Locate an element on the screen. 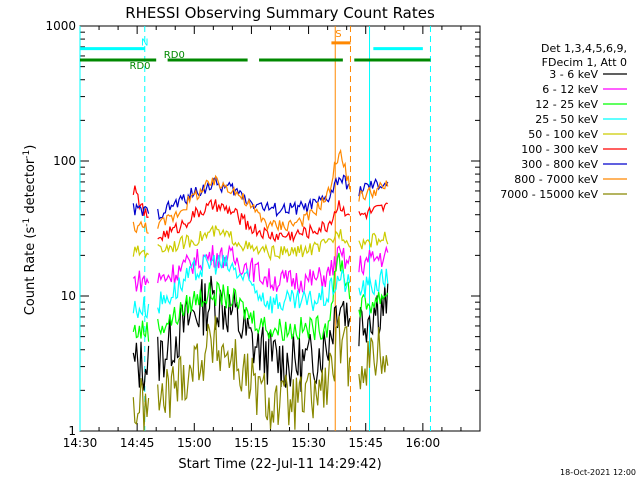 The height and width of the screenshot is (484, 640). legend-label: 3 - 6 keV is located at coordinates (573, 74).